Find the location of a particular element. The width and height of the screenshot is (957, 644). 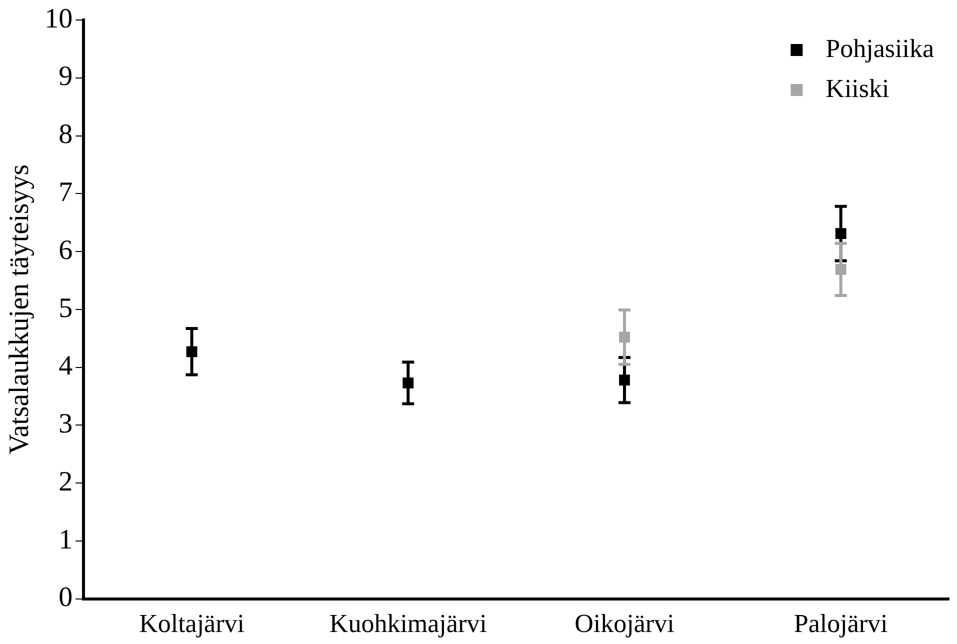

y-tick-label: 5 is located at coordinates (65, 308).